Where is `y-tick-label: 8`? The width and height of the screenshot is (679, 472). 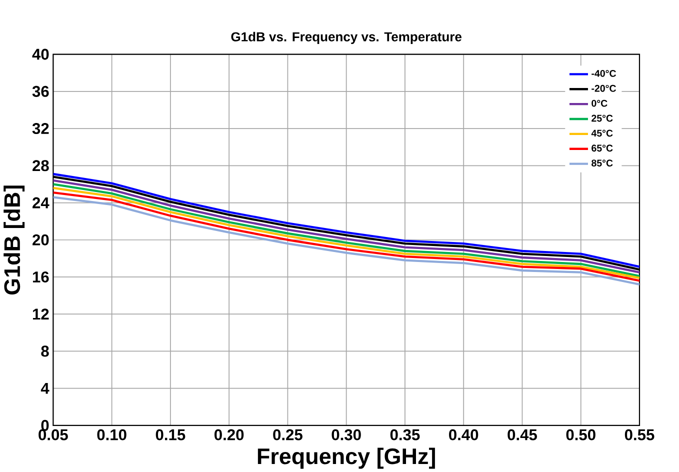
y-tick-label: 8 is located at coordinates (45, 351).